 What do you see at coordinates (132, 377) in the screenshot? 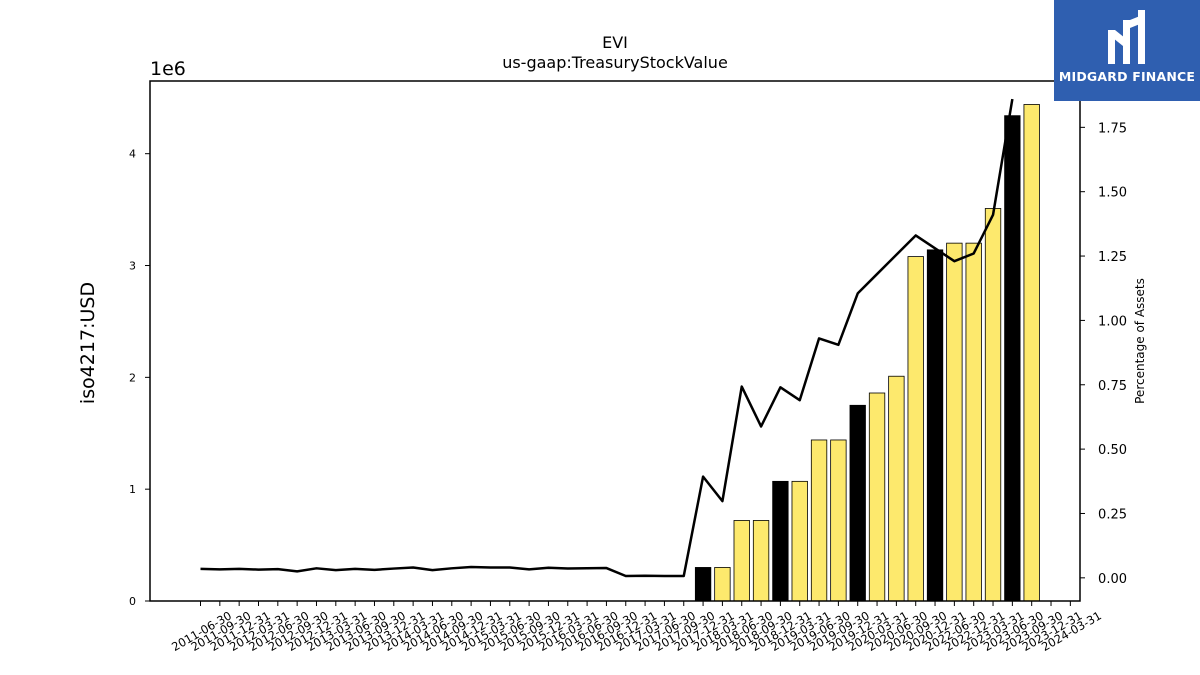
I see `y-tick-label: 2` at bounding box center [132, 377].